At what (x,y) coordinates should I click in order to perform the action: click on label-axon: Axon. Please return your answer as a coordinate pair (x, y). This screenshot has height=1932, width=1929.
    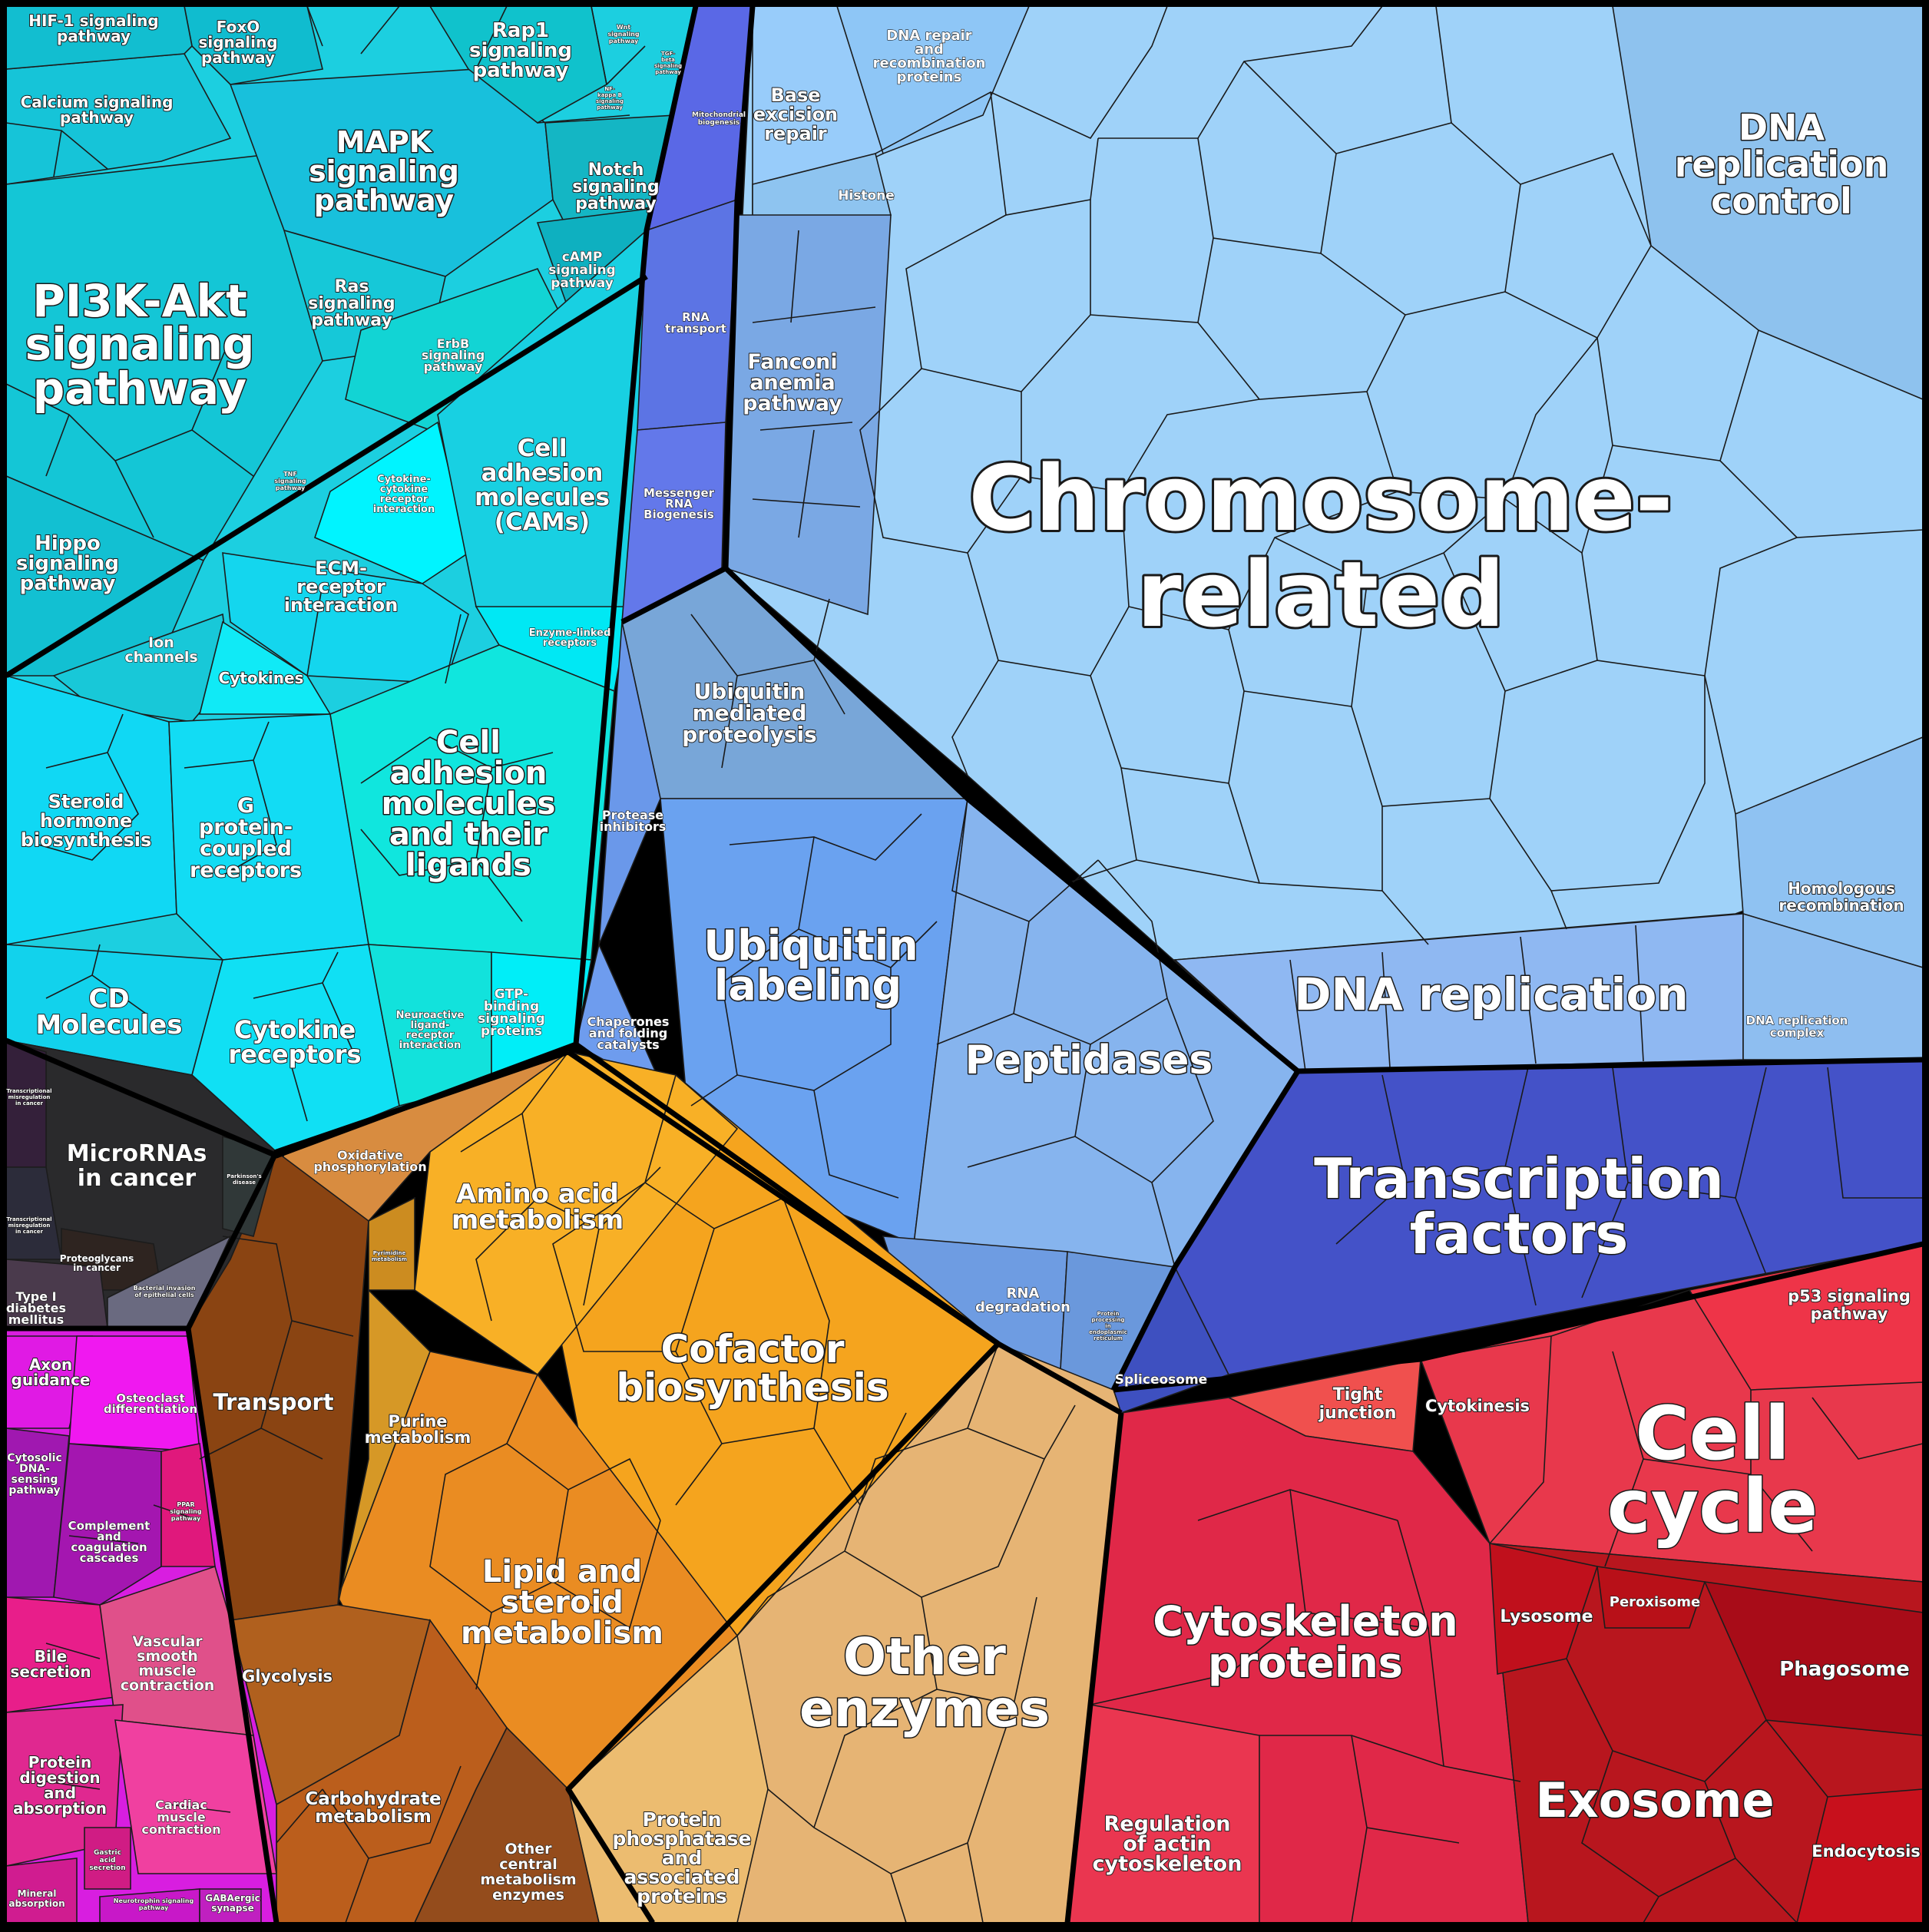
    Looking at the image, I should click on (51, 1364).